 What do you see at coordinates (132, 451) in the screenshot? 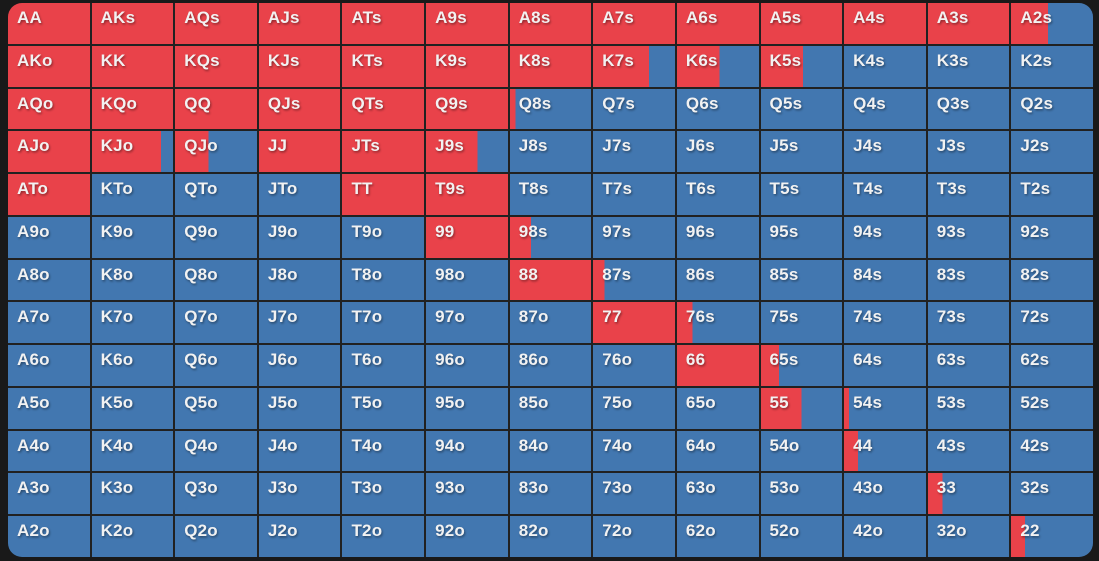
I see `hand-cell-K4o: K4o` at bounding box center [132, 451].